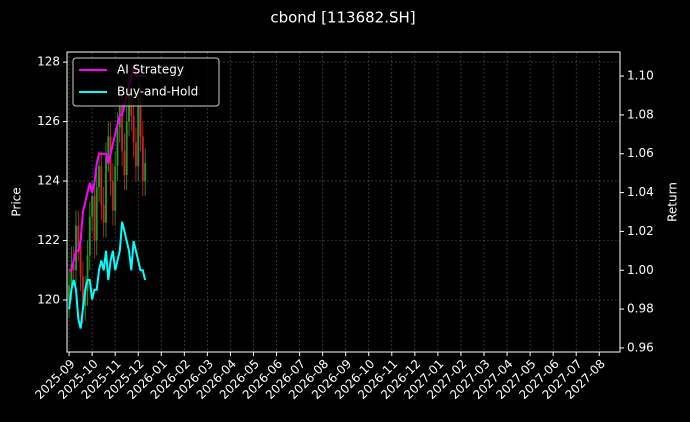 The image size is (690, 422). What do you see at coordinates (342, 18) in the screenshot?
I see `chart-title: cbond [113682.SH]` at bounding box center [342, 18].